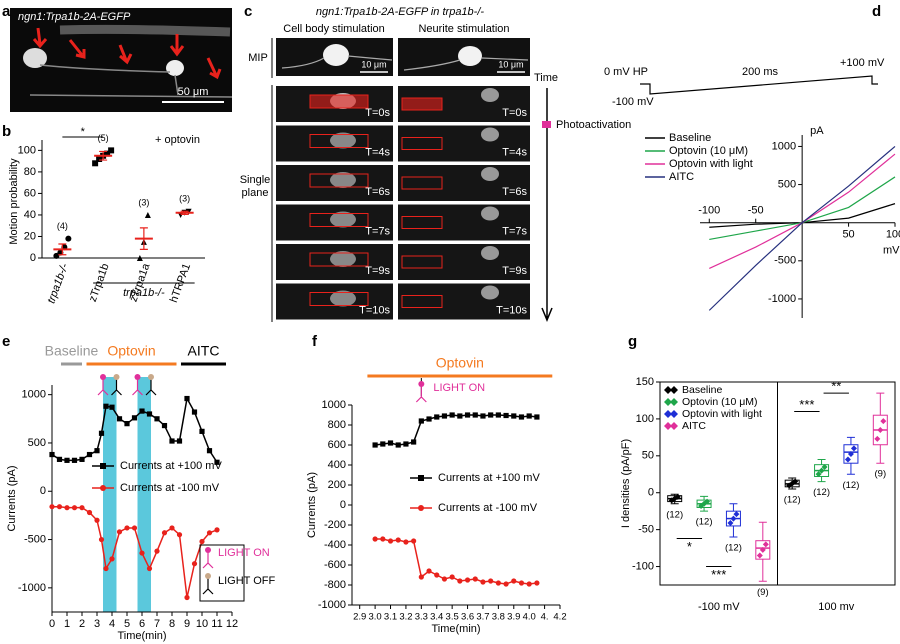  What do you see at coordinates (337, 465) in the screenshot?
I see `y-tick-label: 400` at bounding box center [337, 465].